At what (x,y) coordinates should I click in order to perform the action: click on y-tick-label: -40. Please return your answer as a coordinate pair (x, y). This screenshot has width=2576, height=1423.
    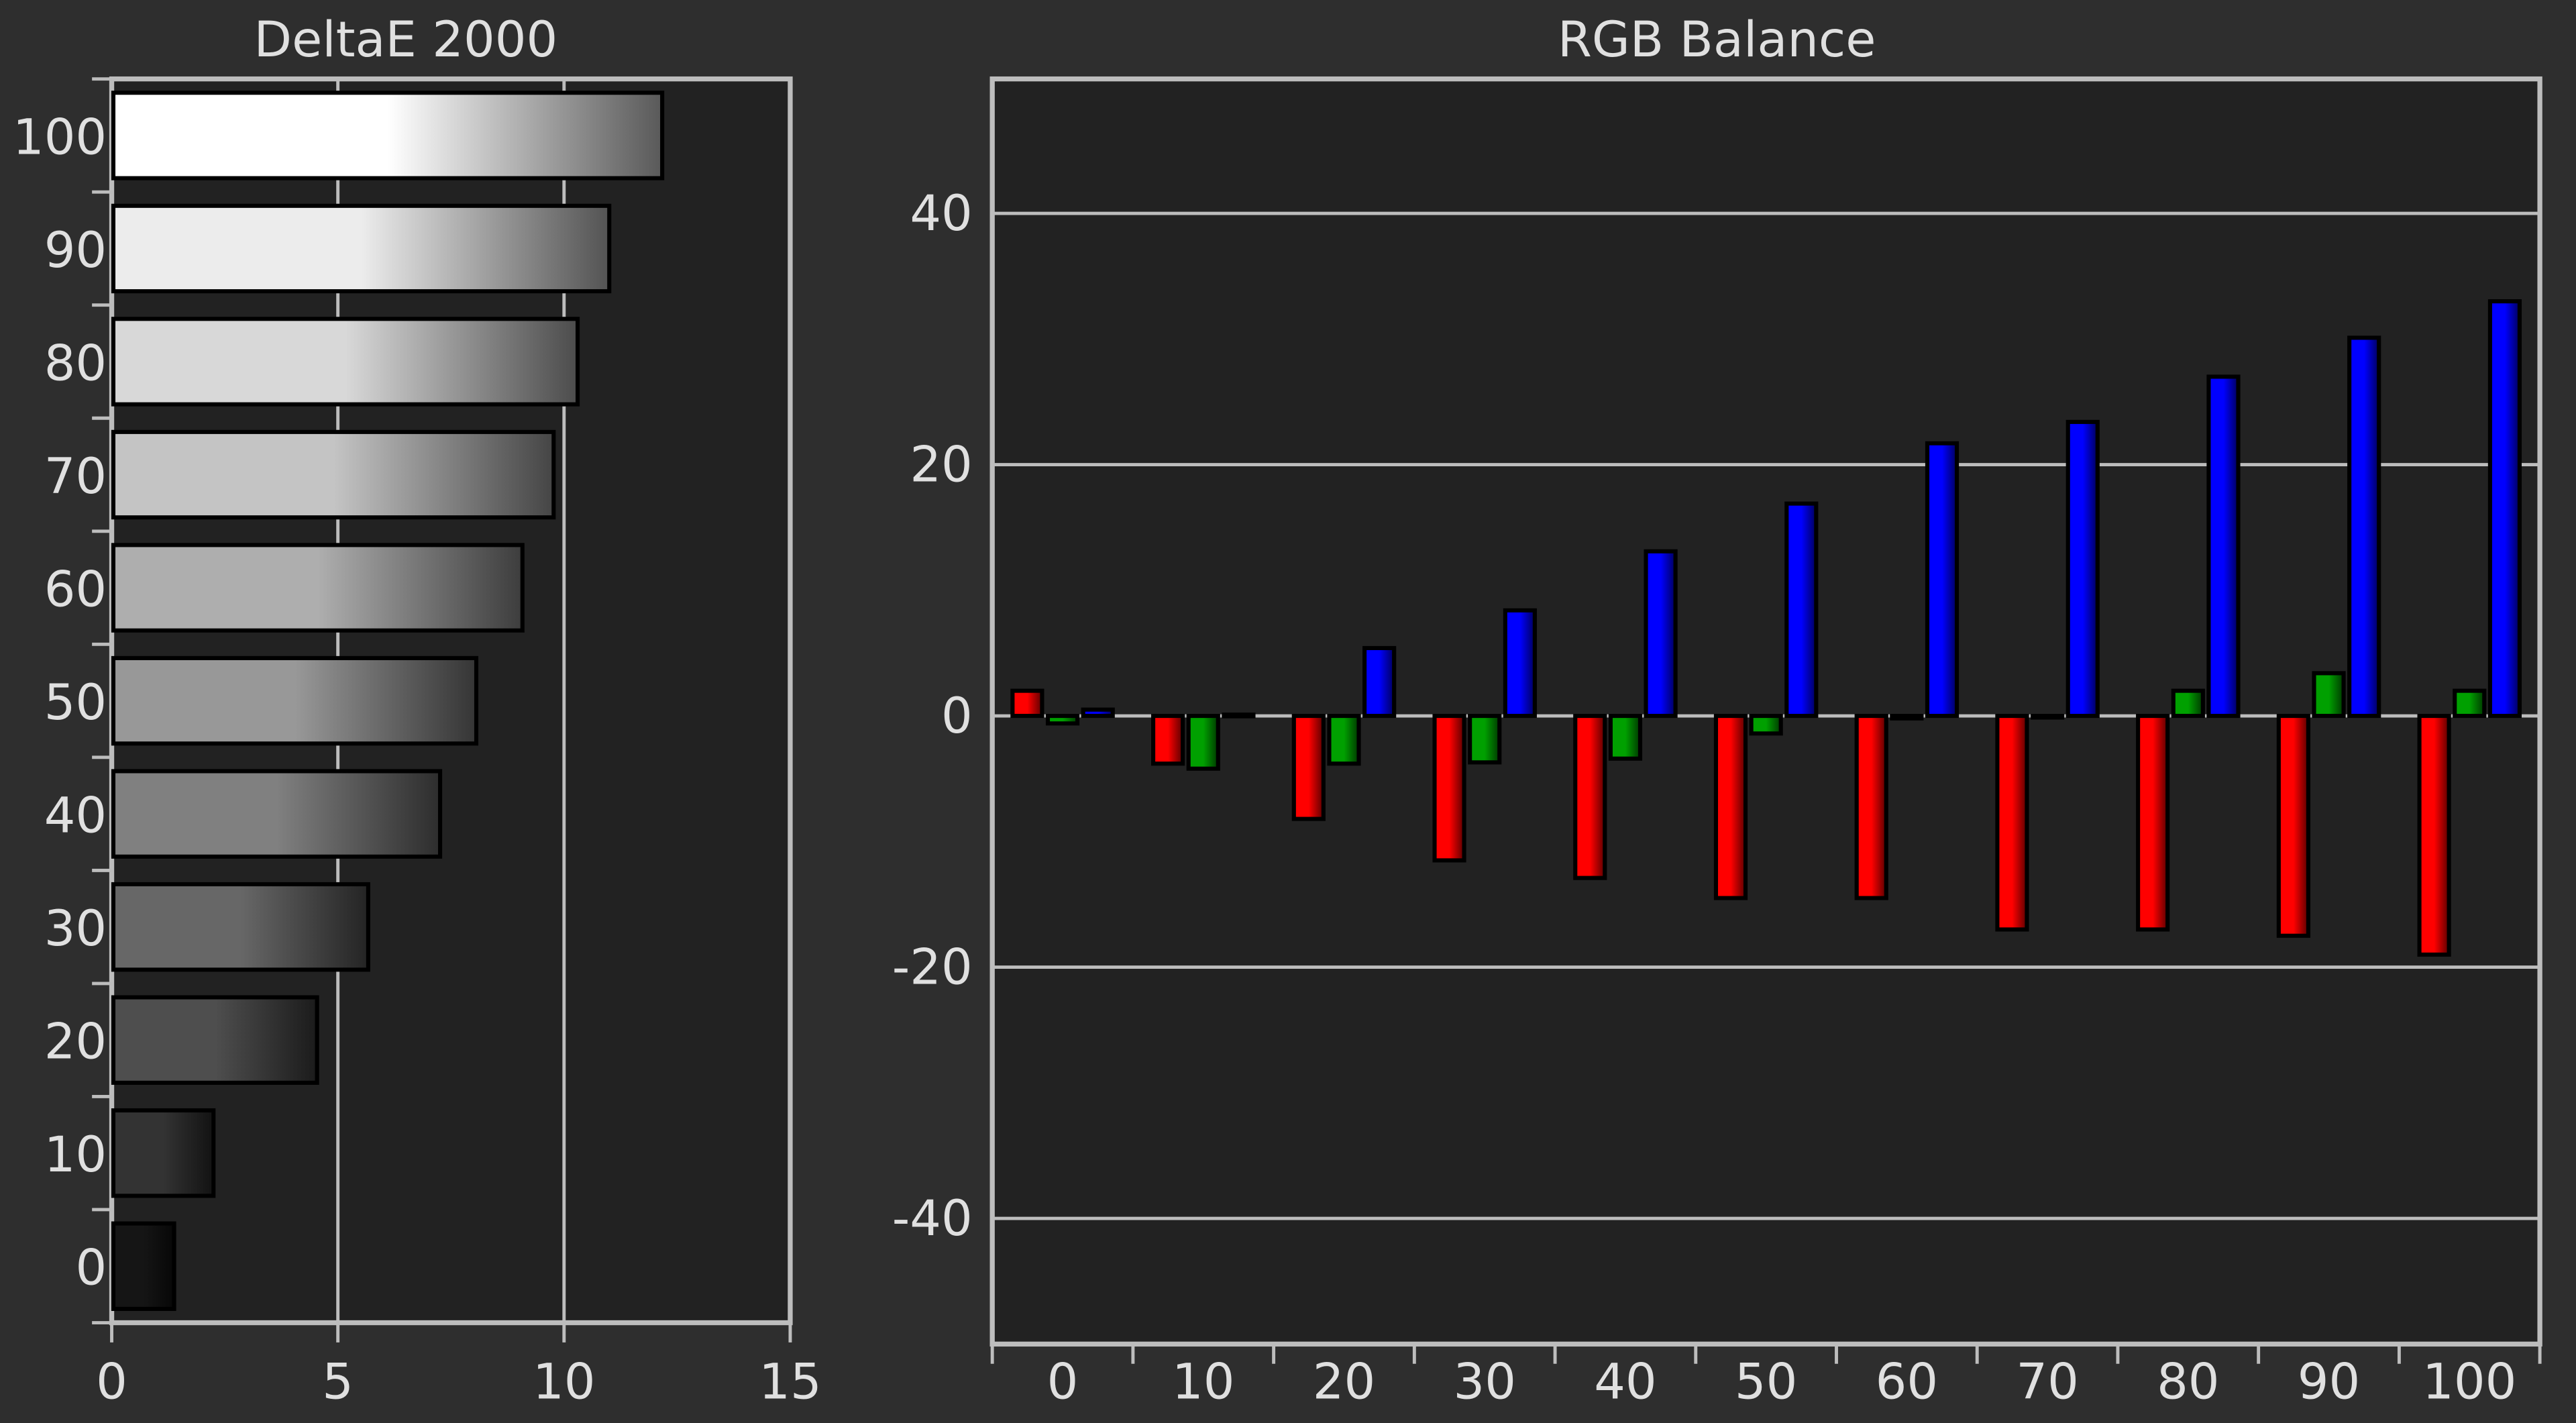
    Looking at the image, I should click on (932, 1218).